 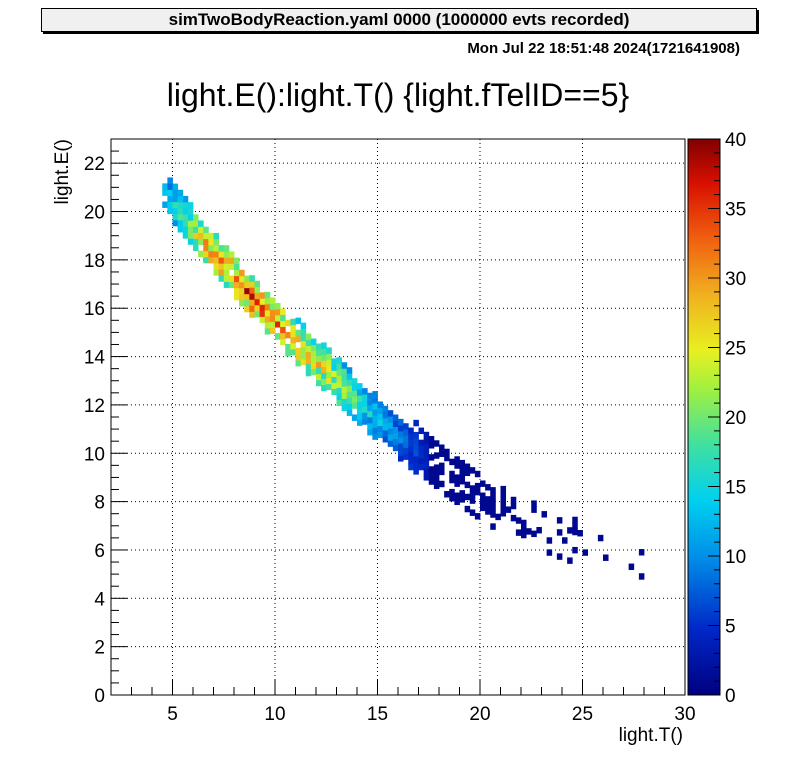 What do you see at coordinates (99, 599) in the screenshot?
I see `y-tick-label: 4` at bounding box center [99, 599].